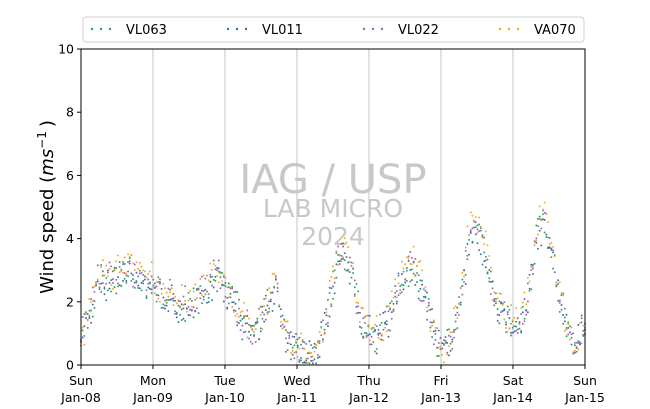 This screenshot has height=409, width=650. What do you see at coordinates (296, 397) in the screenshot?
I see `x-tick-label-date-3: Jan-11` at bounding box center [296, 397].